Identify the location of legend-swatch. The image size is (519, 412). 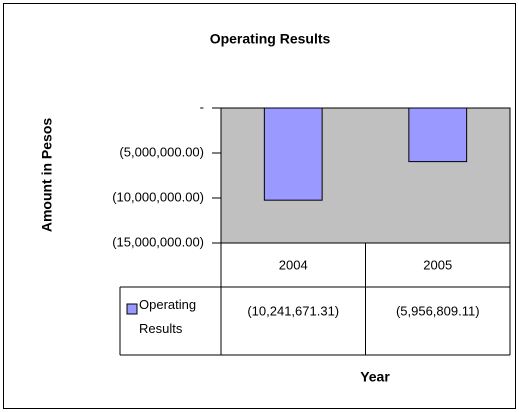
(132, 309).